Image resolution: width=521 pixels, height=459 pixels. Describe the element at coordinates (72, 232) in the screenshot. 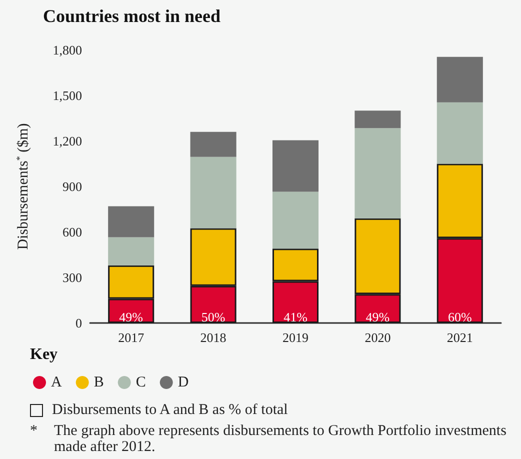

I see `y-tick-label: 600` at that location.